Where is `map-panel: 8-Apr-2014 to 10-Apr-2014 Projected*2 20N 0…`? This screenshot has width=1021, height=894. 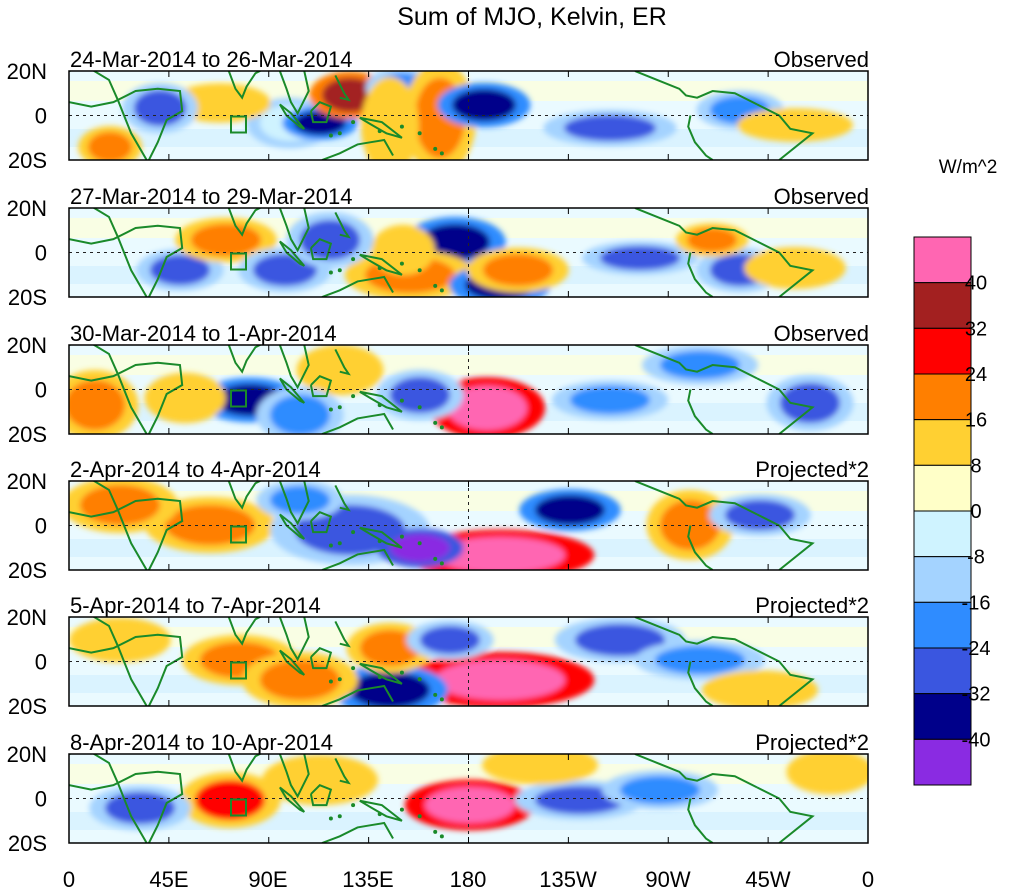
map-panel: 8-Apr-2014 to 10-Apr-2014 Projected*2 20N 0… is located at coordinates (438, 793).